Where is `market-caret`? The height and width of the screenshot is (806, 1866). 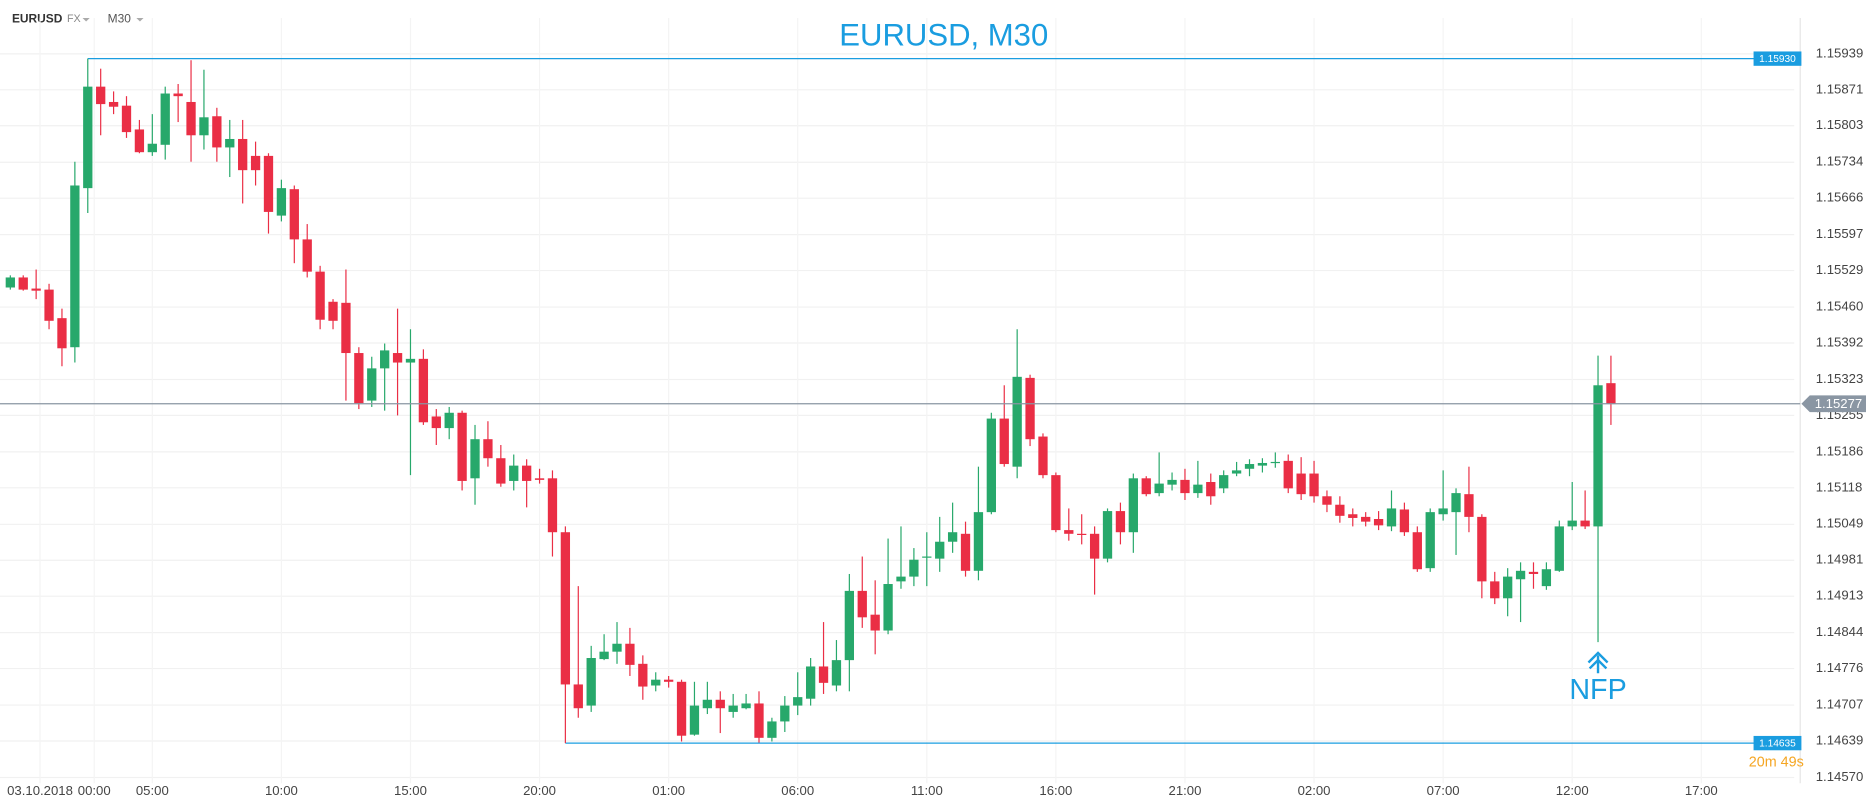 market-caret is located at coordinates (86, 19).